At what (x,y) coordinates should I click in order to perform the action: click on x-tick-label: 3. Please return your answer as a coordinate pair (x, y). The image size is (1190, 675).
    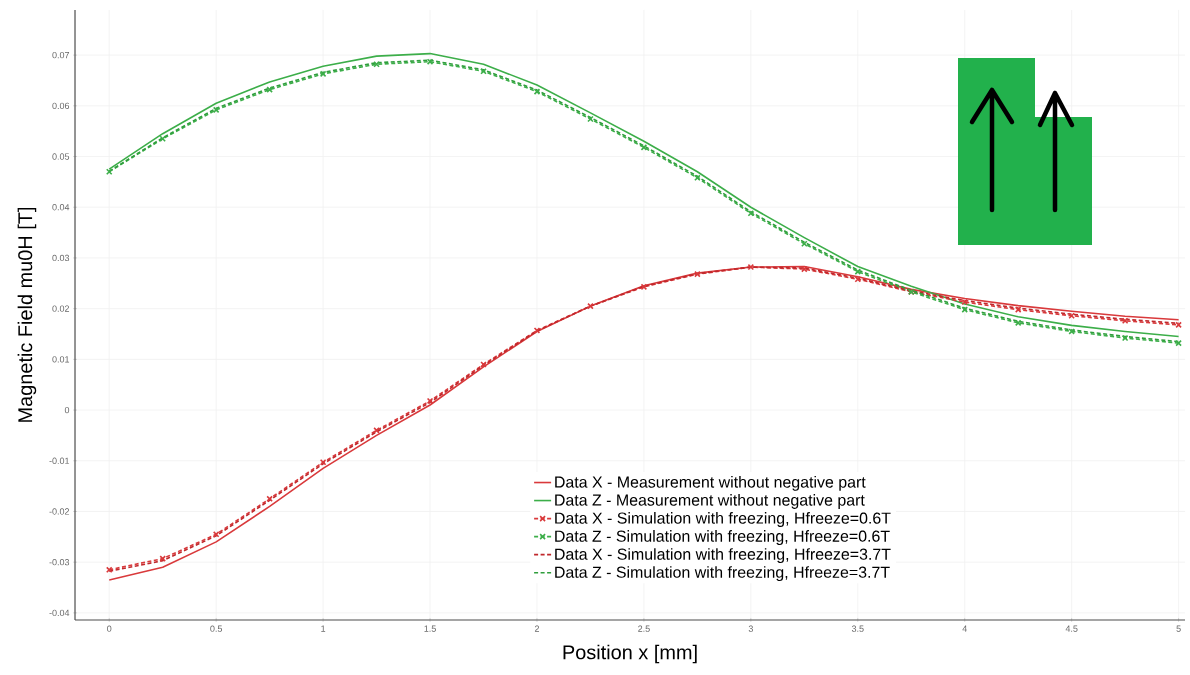
    Looking at the image, I should click on (750, 628).